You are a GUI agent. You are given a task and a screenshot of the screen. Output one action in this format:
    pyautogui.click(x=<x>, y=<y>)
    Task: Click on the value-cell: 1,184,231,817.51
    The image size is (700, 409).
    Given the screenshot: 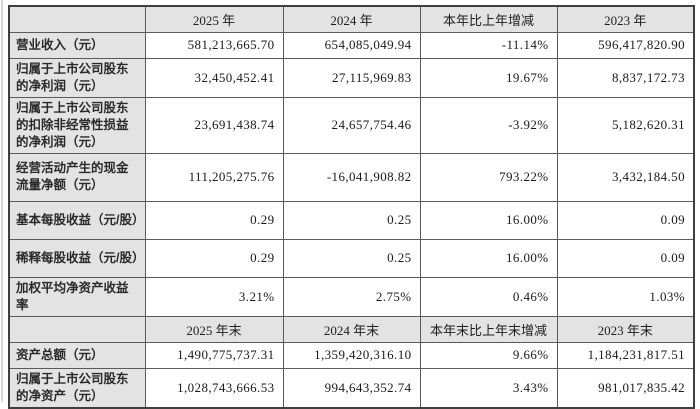 What is the action you would take?
    pyautogui.click(x=625, y=355)
    